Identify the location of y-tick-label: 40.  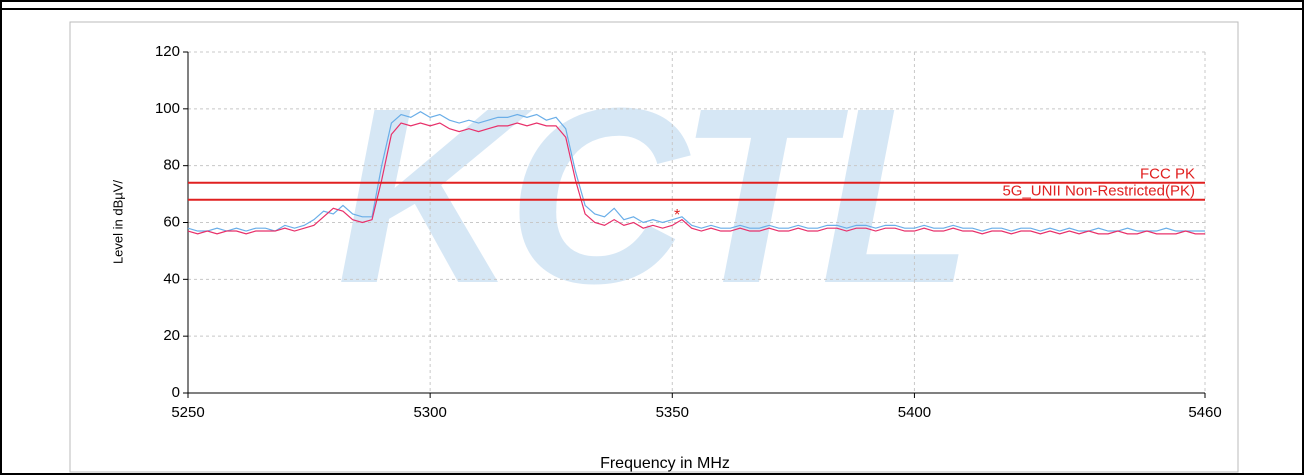
(171, 278).